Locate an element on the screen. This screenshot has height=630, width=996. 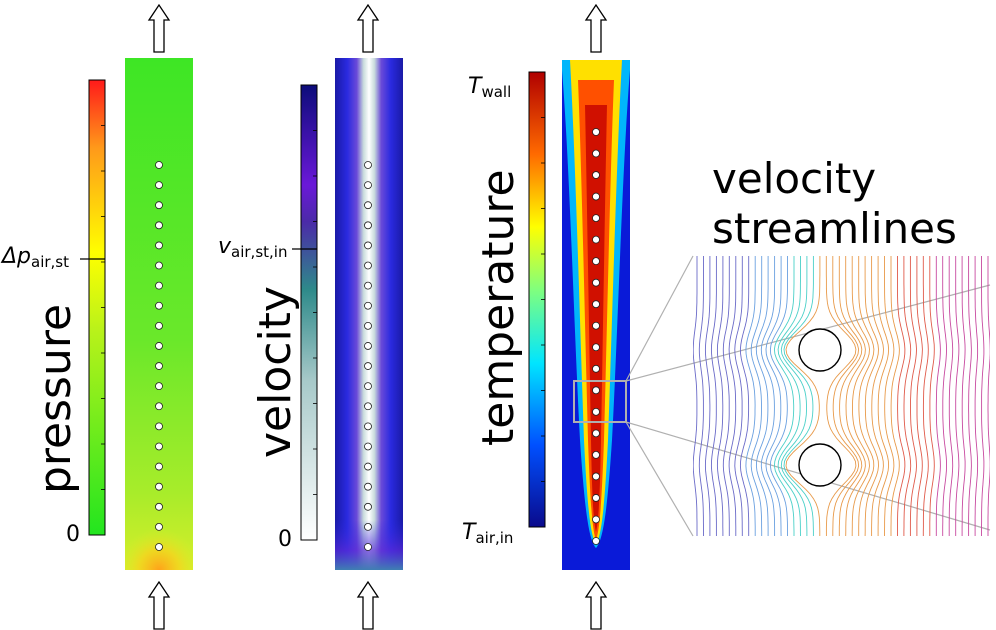
velocity-tube-dots is located at coordinates (368, 356).